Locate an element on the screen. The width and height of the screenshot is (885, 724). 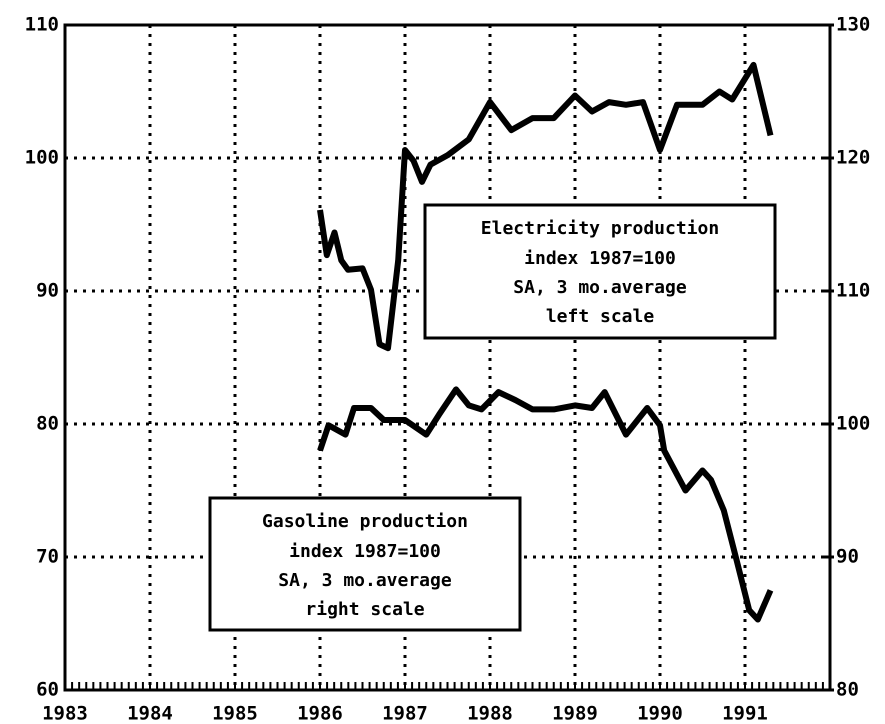
y2-tick-label: 110 is located at coordinates (853, 291).